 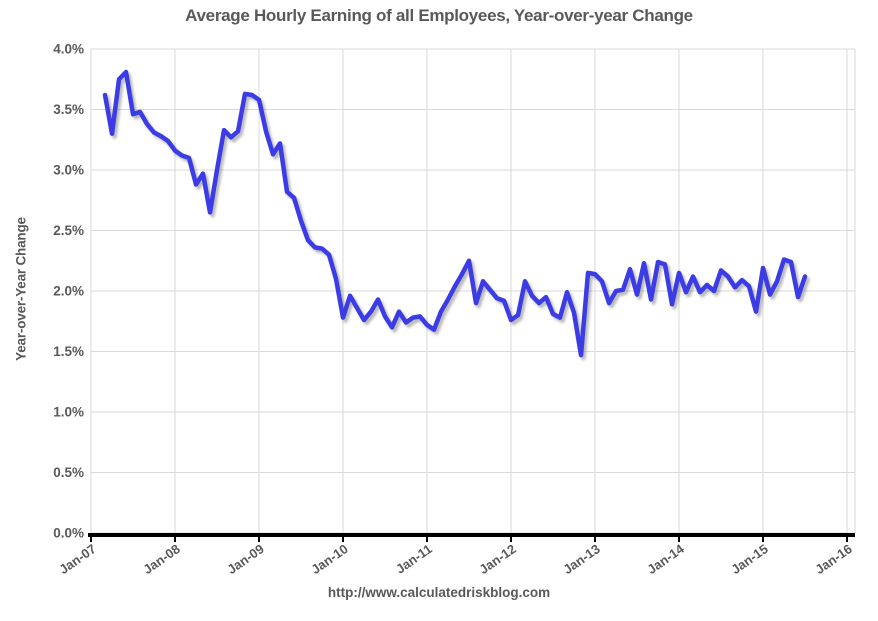 What do you see at coordinates (161, 559) in the screenshot?
I see `x-tick-label: Jan-08` at bounding box center [161, 559].